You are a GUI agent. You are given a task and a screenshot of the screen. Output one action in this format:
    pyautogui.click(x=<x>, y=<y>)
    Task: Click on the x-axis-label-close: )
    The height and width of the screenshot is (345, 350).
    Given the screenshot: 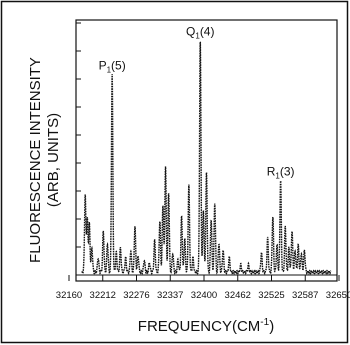 What is the action you would take?
    pyautogui.click(x=271, y=326)
    